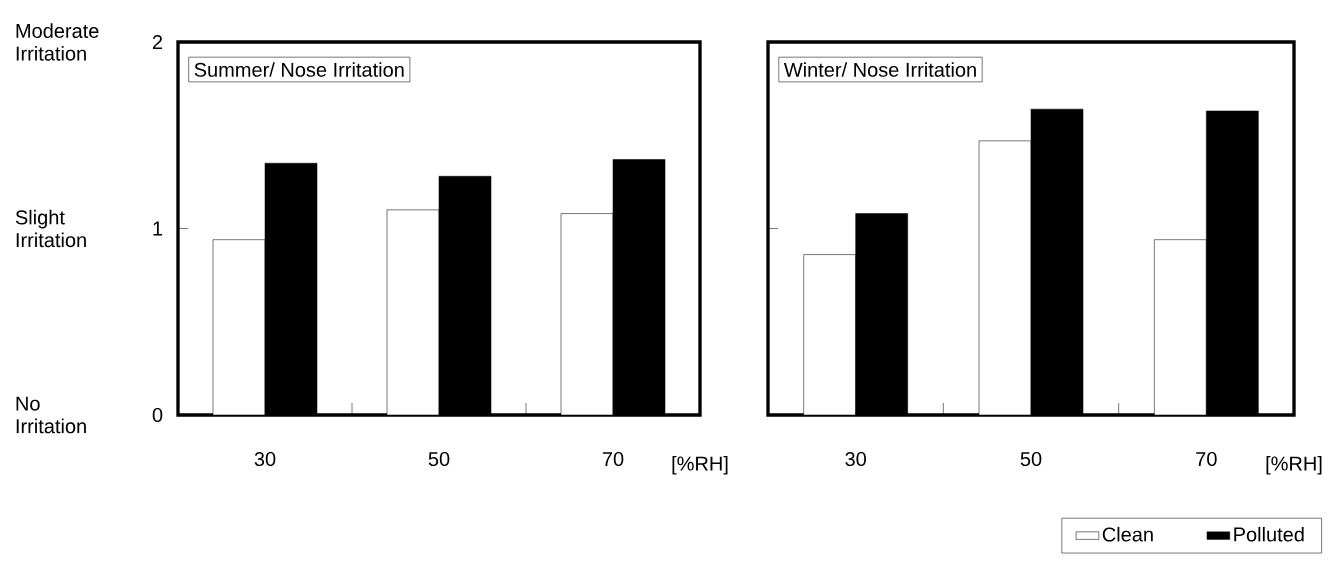 The width and height of the screenshot is (1338, 575). Describe the element at coordinates (157, 415) in the screenshot. I see `y-tick-label: 0` at that location.